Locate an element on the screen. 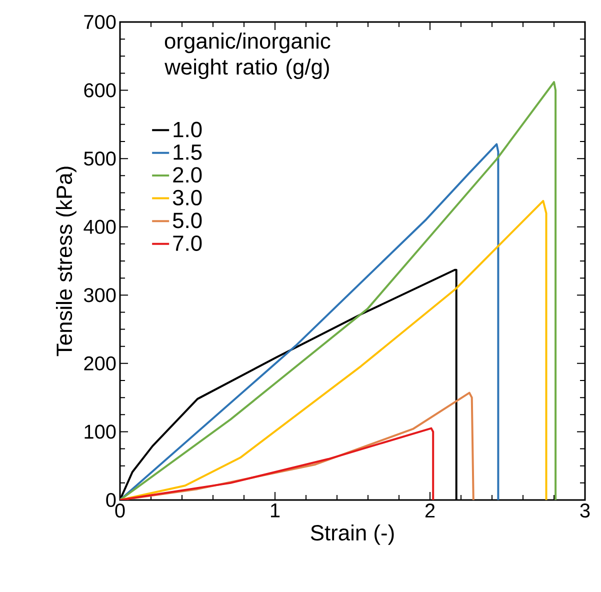 This screenshot has height=592, width=601. y-tick-label: 600 is located at coordinates (100, 90).